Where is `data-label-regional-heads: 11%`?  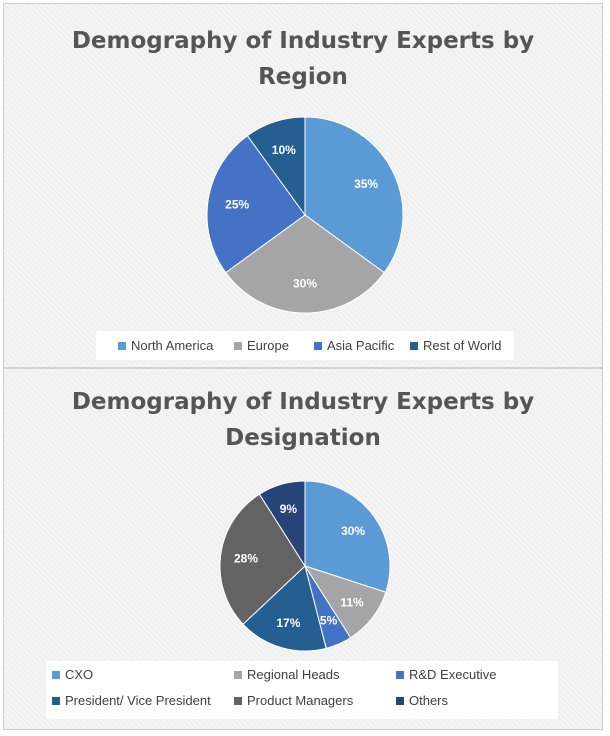
data-label-regional-heads: 11% is located at coordinates (352, 603).